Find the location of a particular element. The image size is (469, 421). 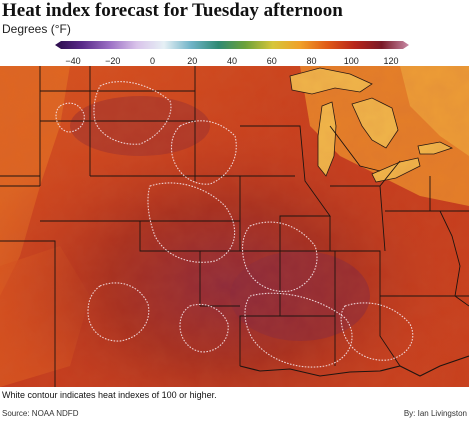

legend-tick-label: 80 is located at coordinates (311, 61).